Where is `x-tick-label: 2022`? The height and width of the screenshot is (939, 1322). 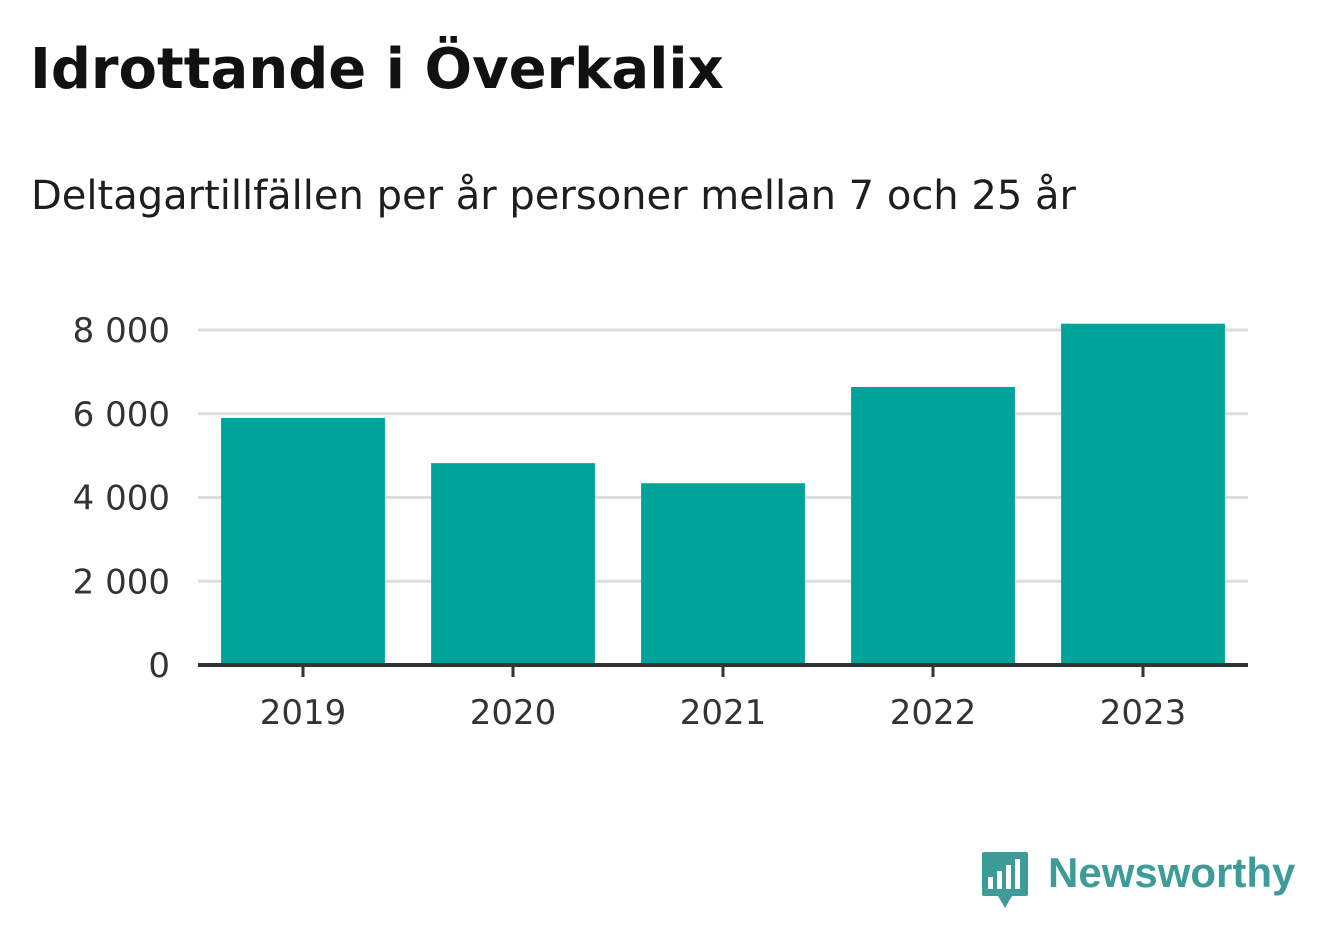
x-tick-label: 2022 is located at coordinates (933, 713).